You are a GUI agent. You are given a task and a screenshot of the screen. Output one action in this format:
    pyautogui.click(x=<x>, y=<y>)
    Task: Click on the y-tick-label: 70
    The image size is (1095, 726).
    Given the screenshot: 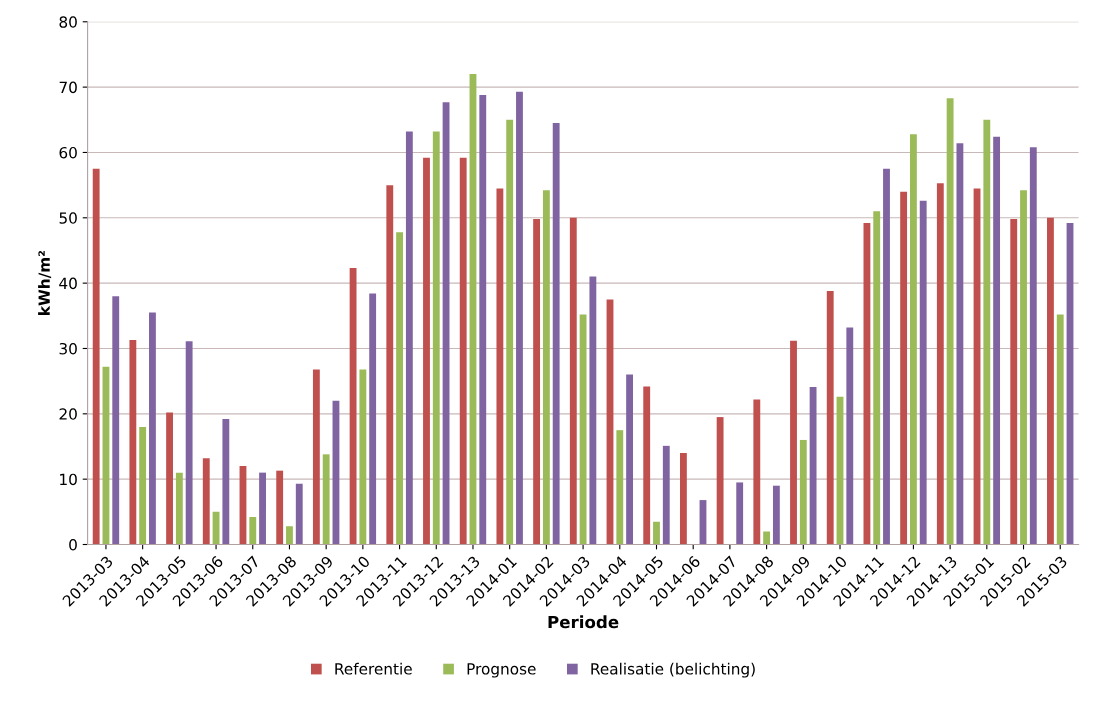 What is the action you would take?
    pyautogui.click(x=68, y=87)
    